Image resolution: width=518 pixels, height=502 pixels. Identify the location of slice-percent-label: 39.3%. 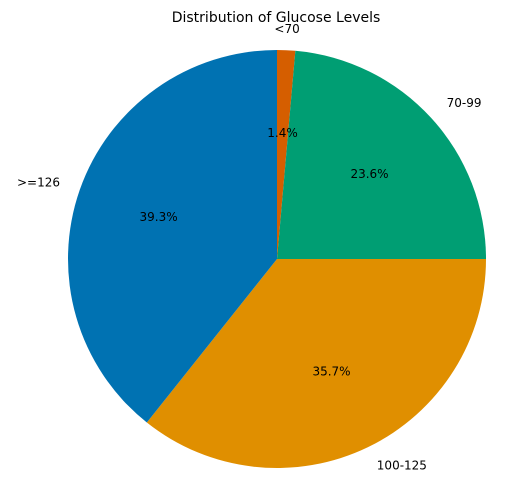
(159, 217).